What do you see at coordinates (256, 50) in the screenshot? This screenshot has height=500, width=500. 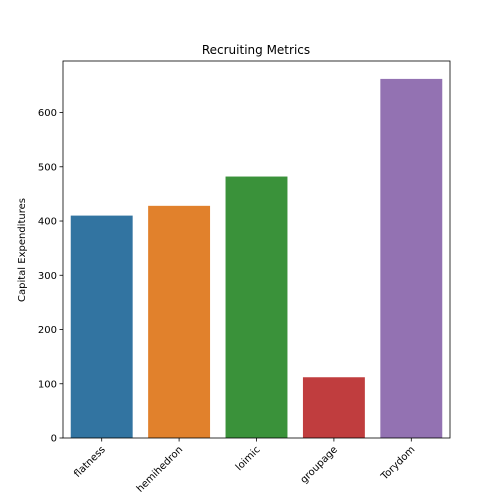 I see `chart-title: Recruiting Metrics` at bounding box center [256, 50].